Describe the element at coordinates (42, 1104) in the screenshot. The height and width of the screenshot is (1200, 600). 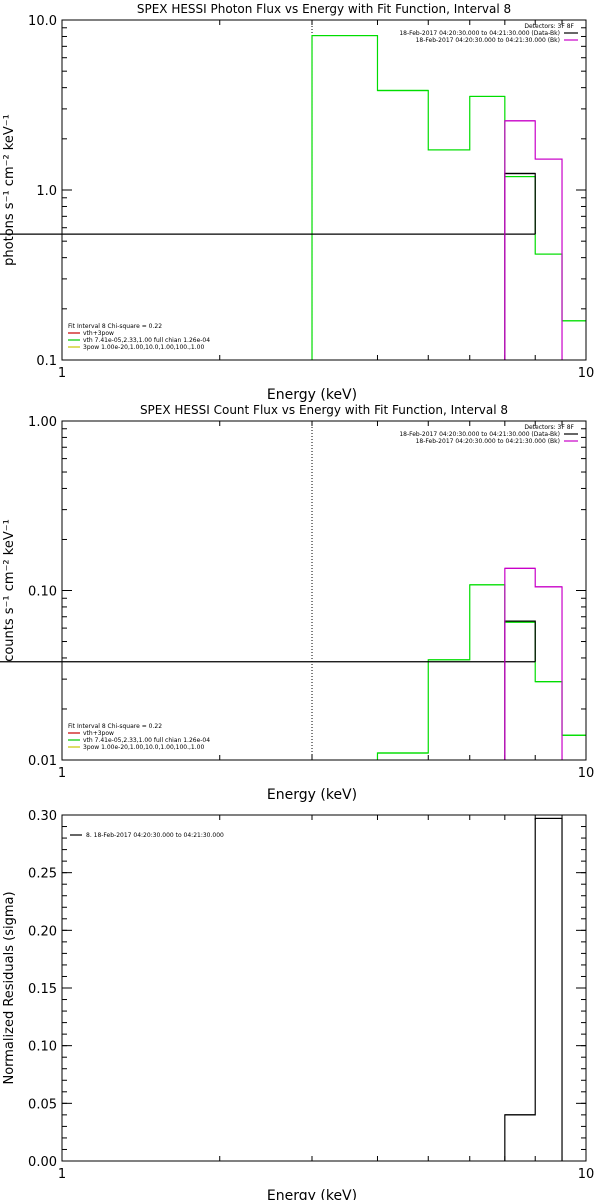
I see `y-tick-label: 0.05` at that location.